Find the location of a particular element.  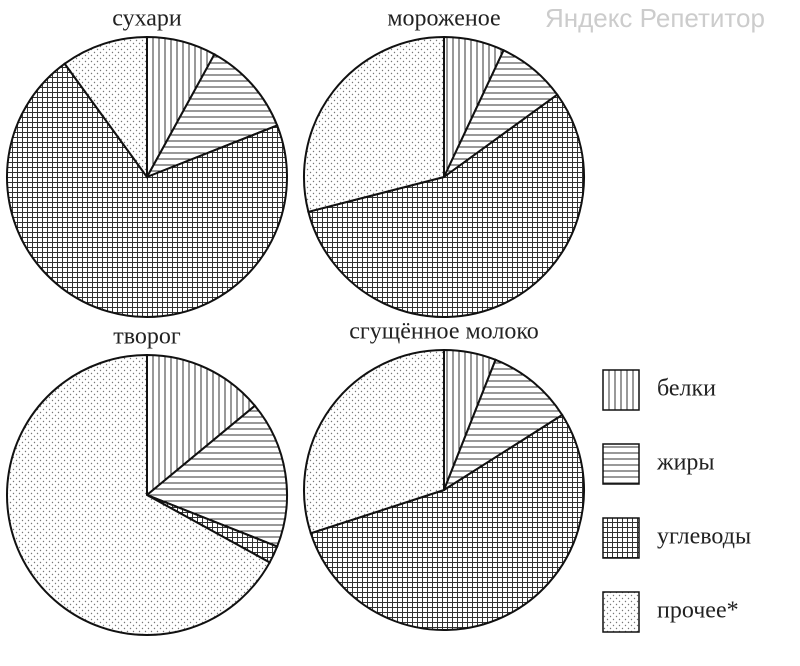

legend-label: жиры is located at coordinates (685, 463).